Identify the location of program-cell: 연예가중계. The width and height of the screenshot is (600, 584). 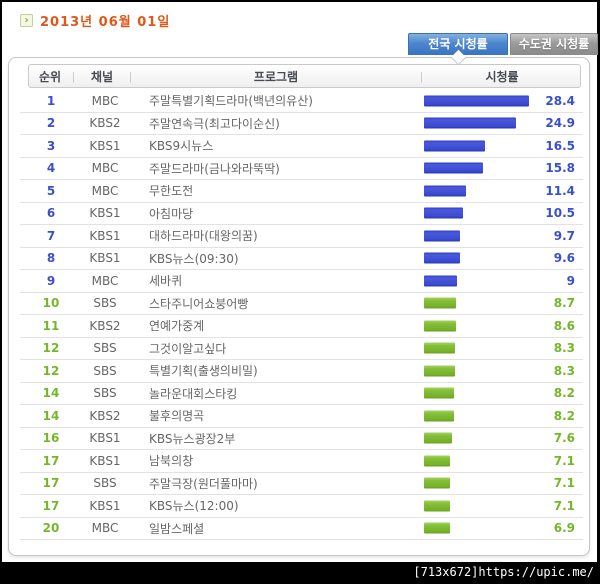
(177, 326).